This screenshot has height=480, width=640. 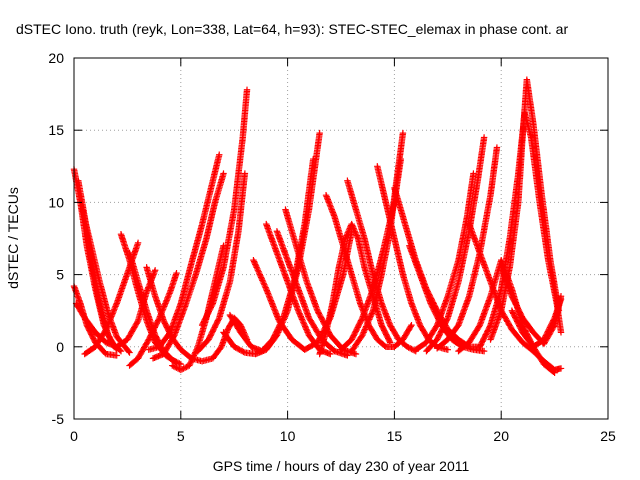 I want to click on y-tick-label: 15, so click(x=56, y=130).